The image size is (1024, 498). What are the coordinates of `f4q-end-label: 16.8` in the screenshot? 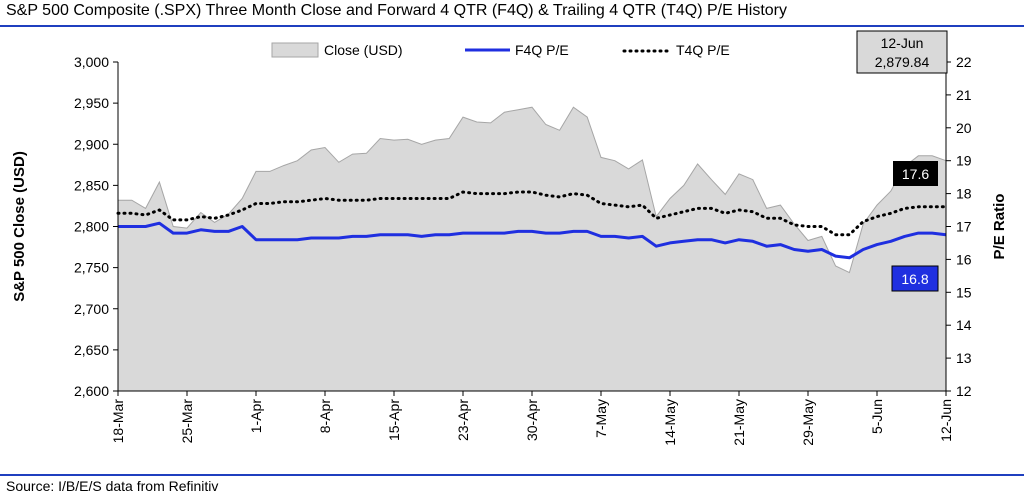 It's located at (914, 279).